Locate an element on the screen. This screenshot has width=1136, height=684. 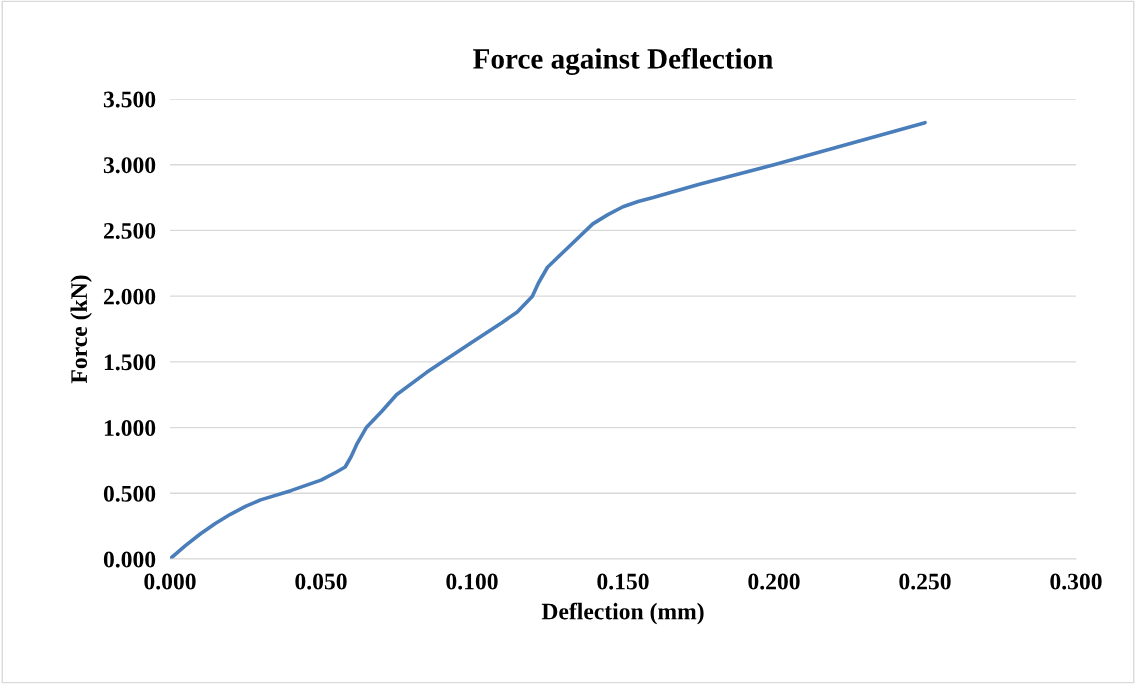
x-tick-label: 0.150 is located at coordinates (623, 581).